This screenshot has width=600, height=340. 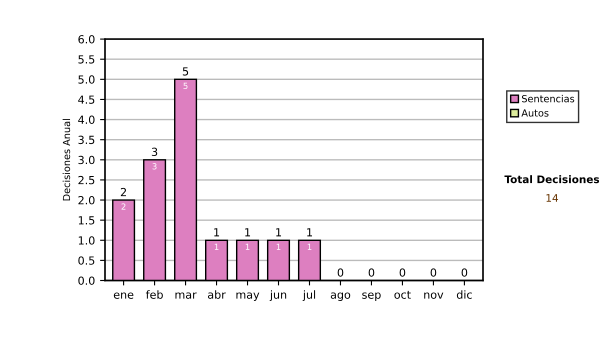 What do you see at coordinates (155, 152) in the screenshot?
I see `total-label: 3` at bounding box center [155, 152].